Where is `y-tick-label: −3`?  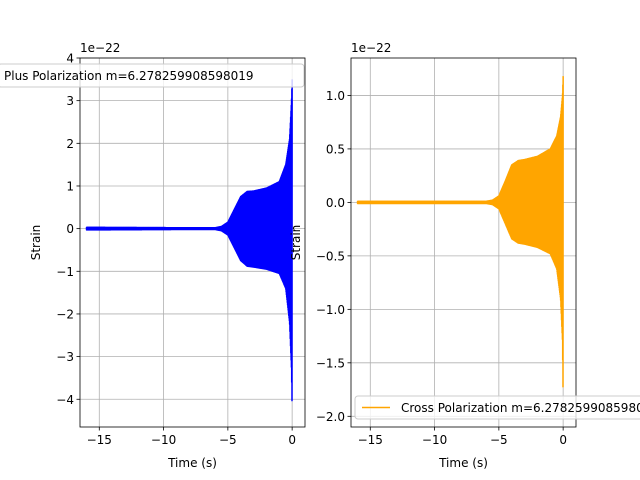 y-tick-label: −3 is located at coordinates (65, 357).